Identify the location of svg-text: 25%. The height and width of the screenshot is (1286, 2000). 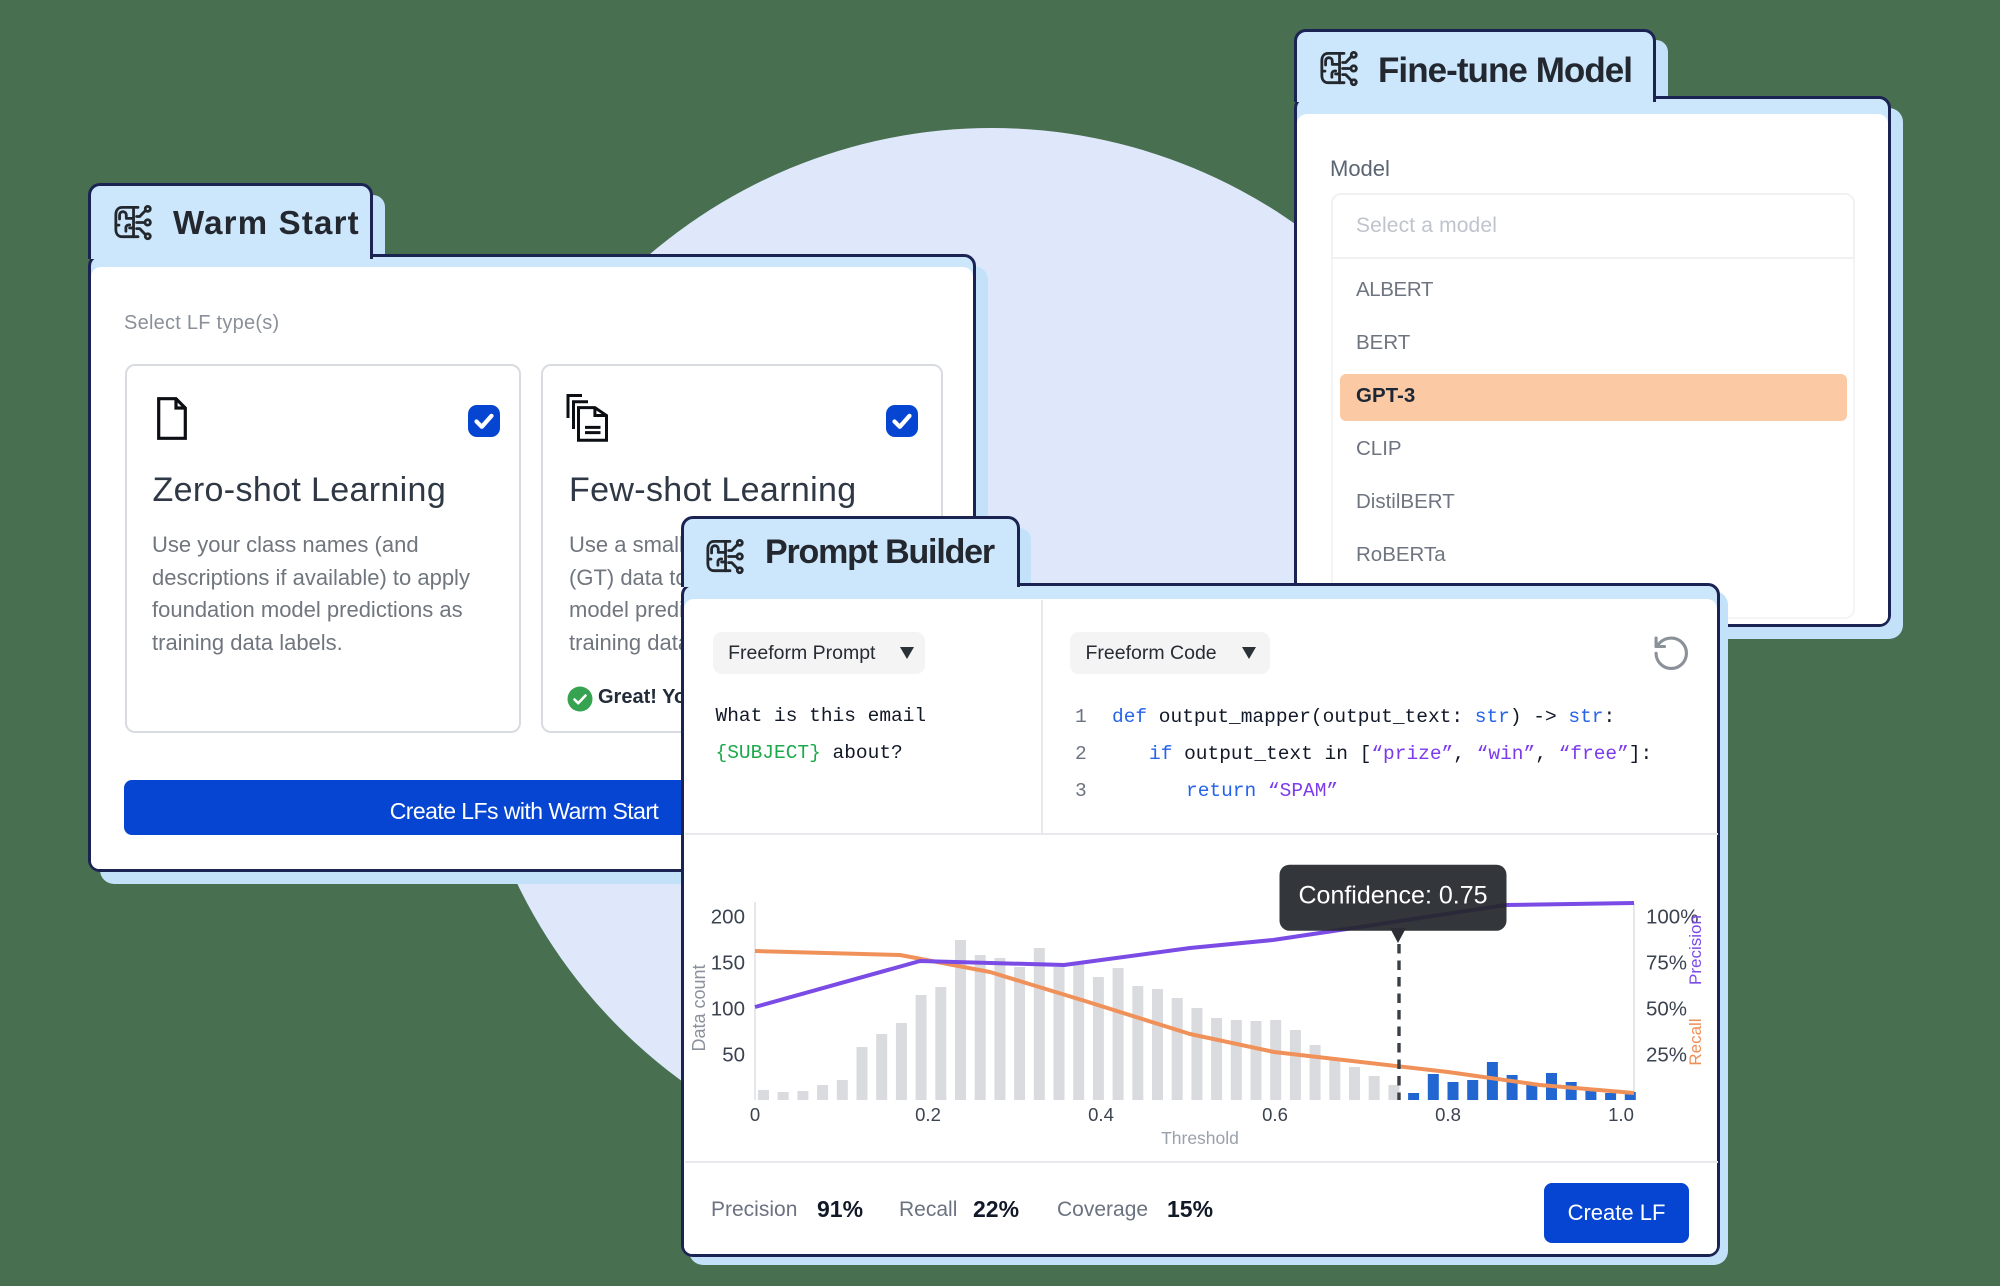
(1666, 1055).